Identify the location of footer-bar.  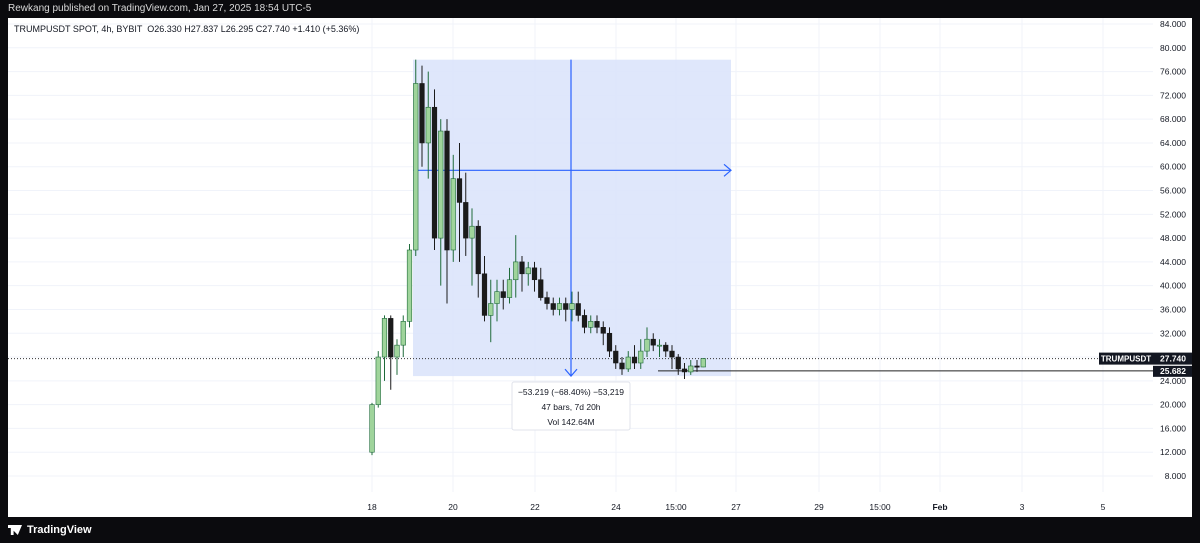
(600, 530).